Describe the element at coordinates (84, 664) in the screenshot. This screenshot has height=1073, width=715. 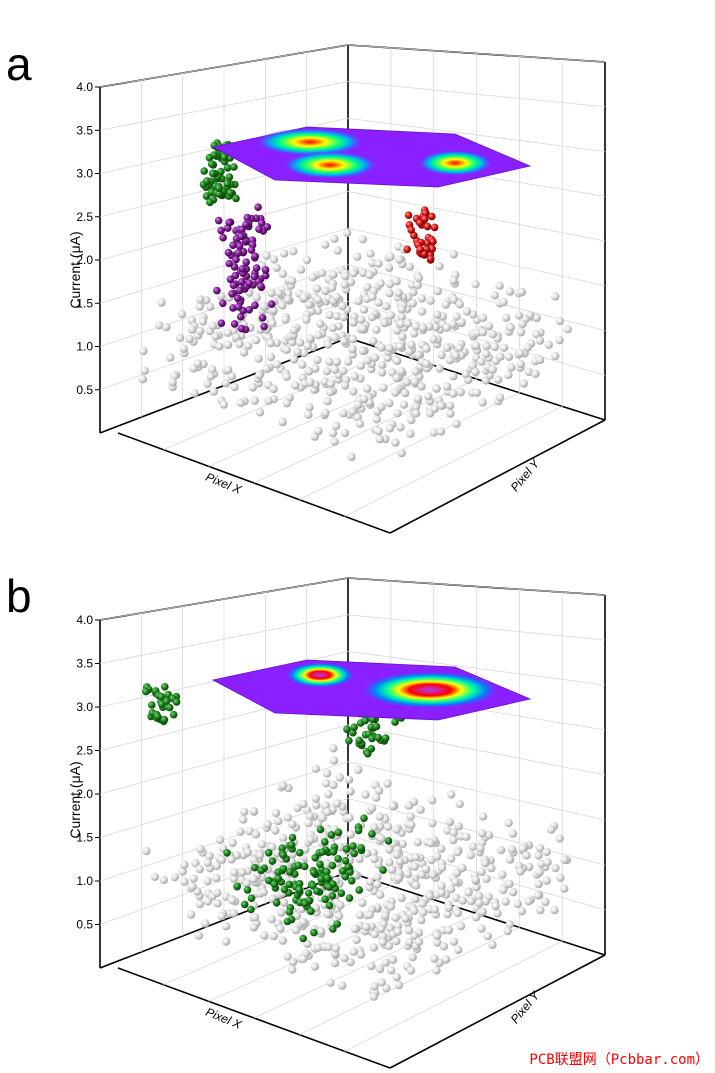
I see `z-tick-label: 3.5` at that location.